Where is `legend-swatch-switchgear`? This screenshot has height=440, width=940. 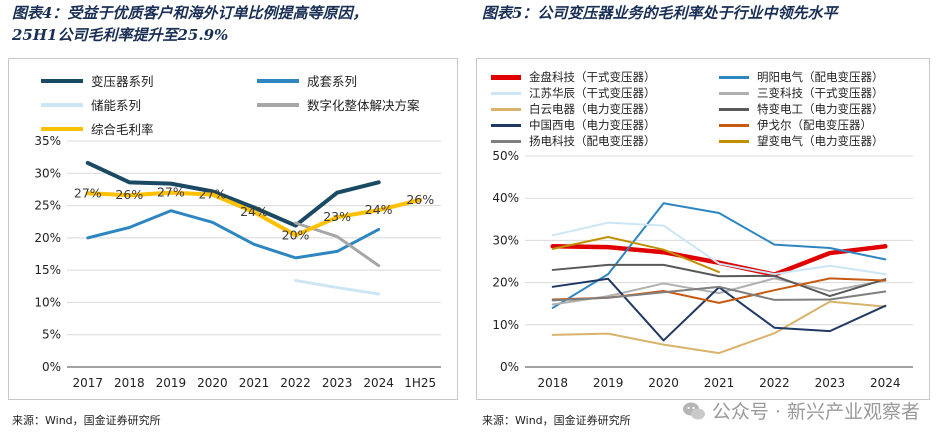 legend-swatch-switchgear is located at coordinates (278, 80).